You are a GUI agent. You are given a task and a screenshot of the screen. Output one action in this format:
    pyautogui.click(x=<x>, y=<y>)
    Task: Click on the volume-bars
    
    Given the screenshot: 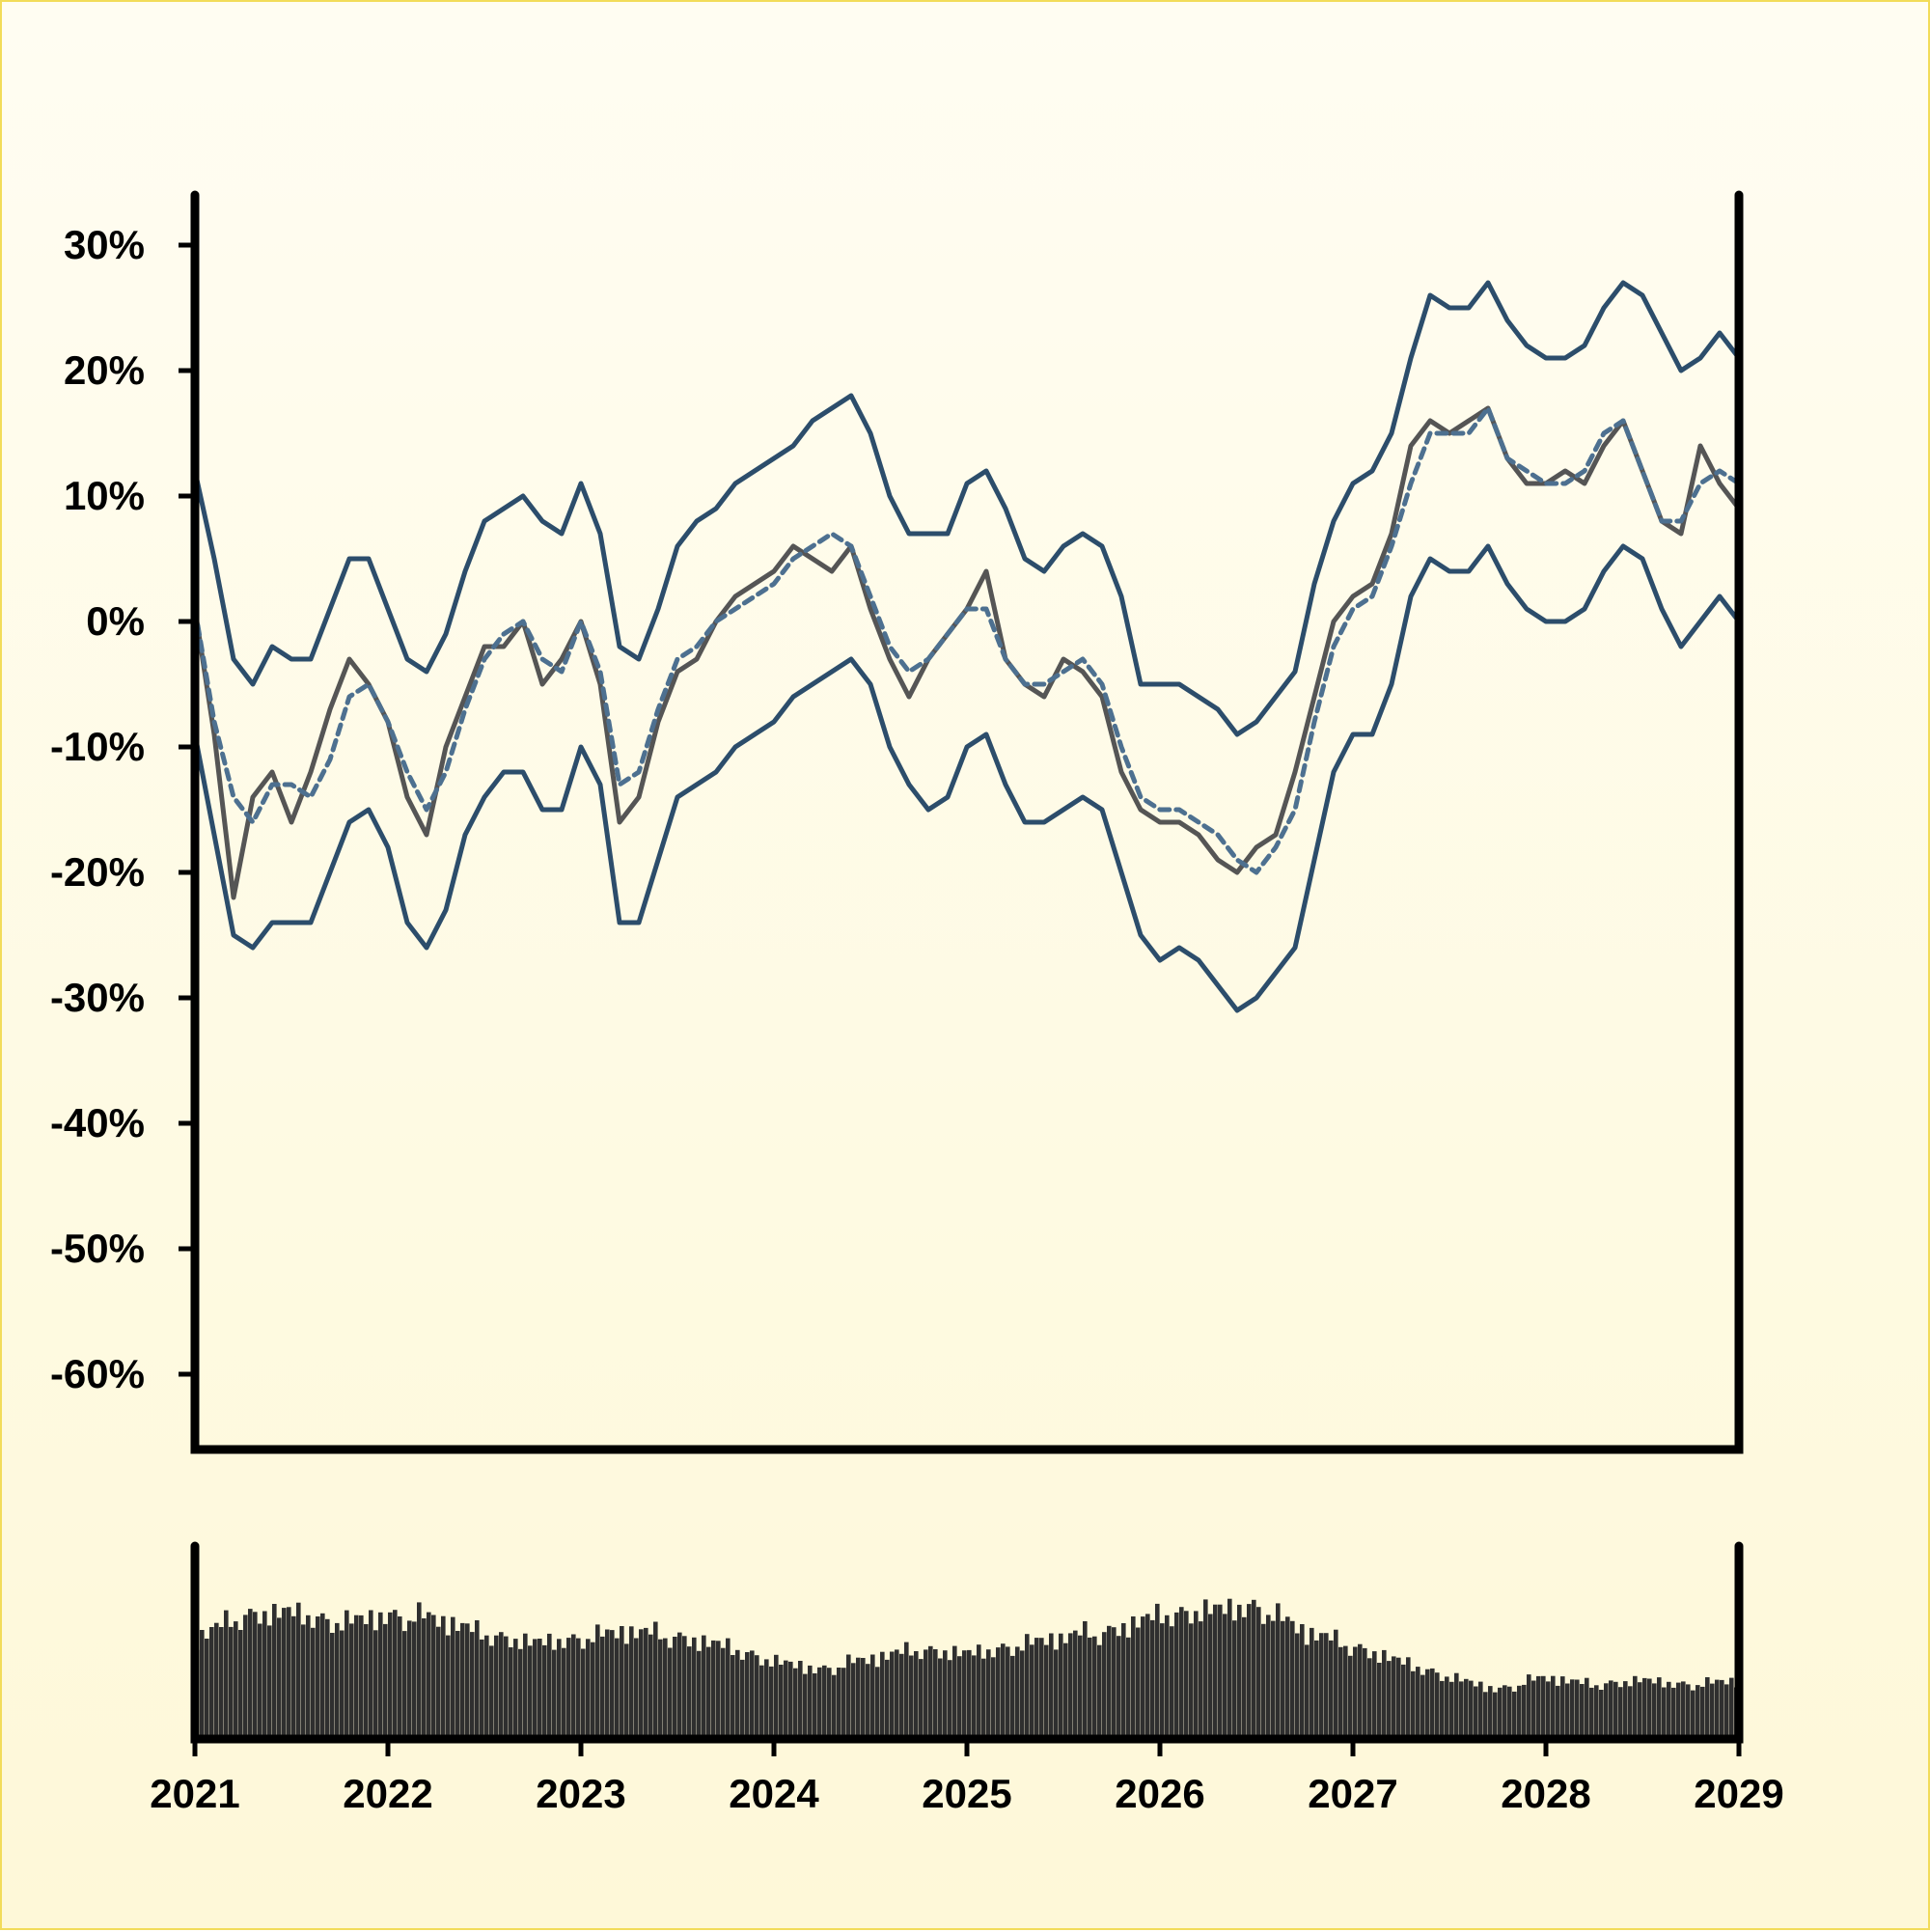 What is the action you would take?
    pyautogui.click(x=967, y=1668)
    